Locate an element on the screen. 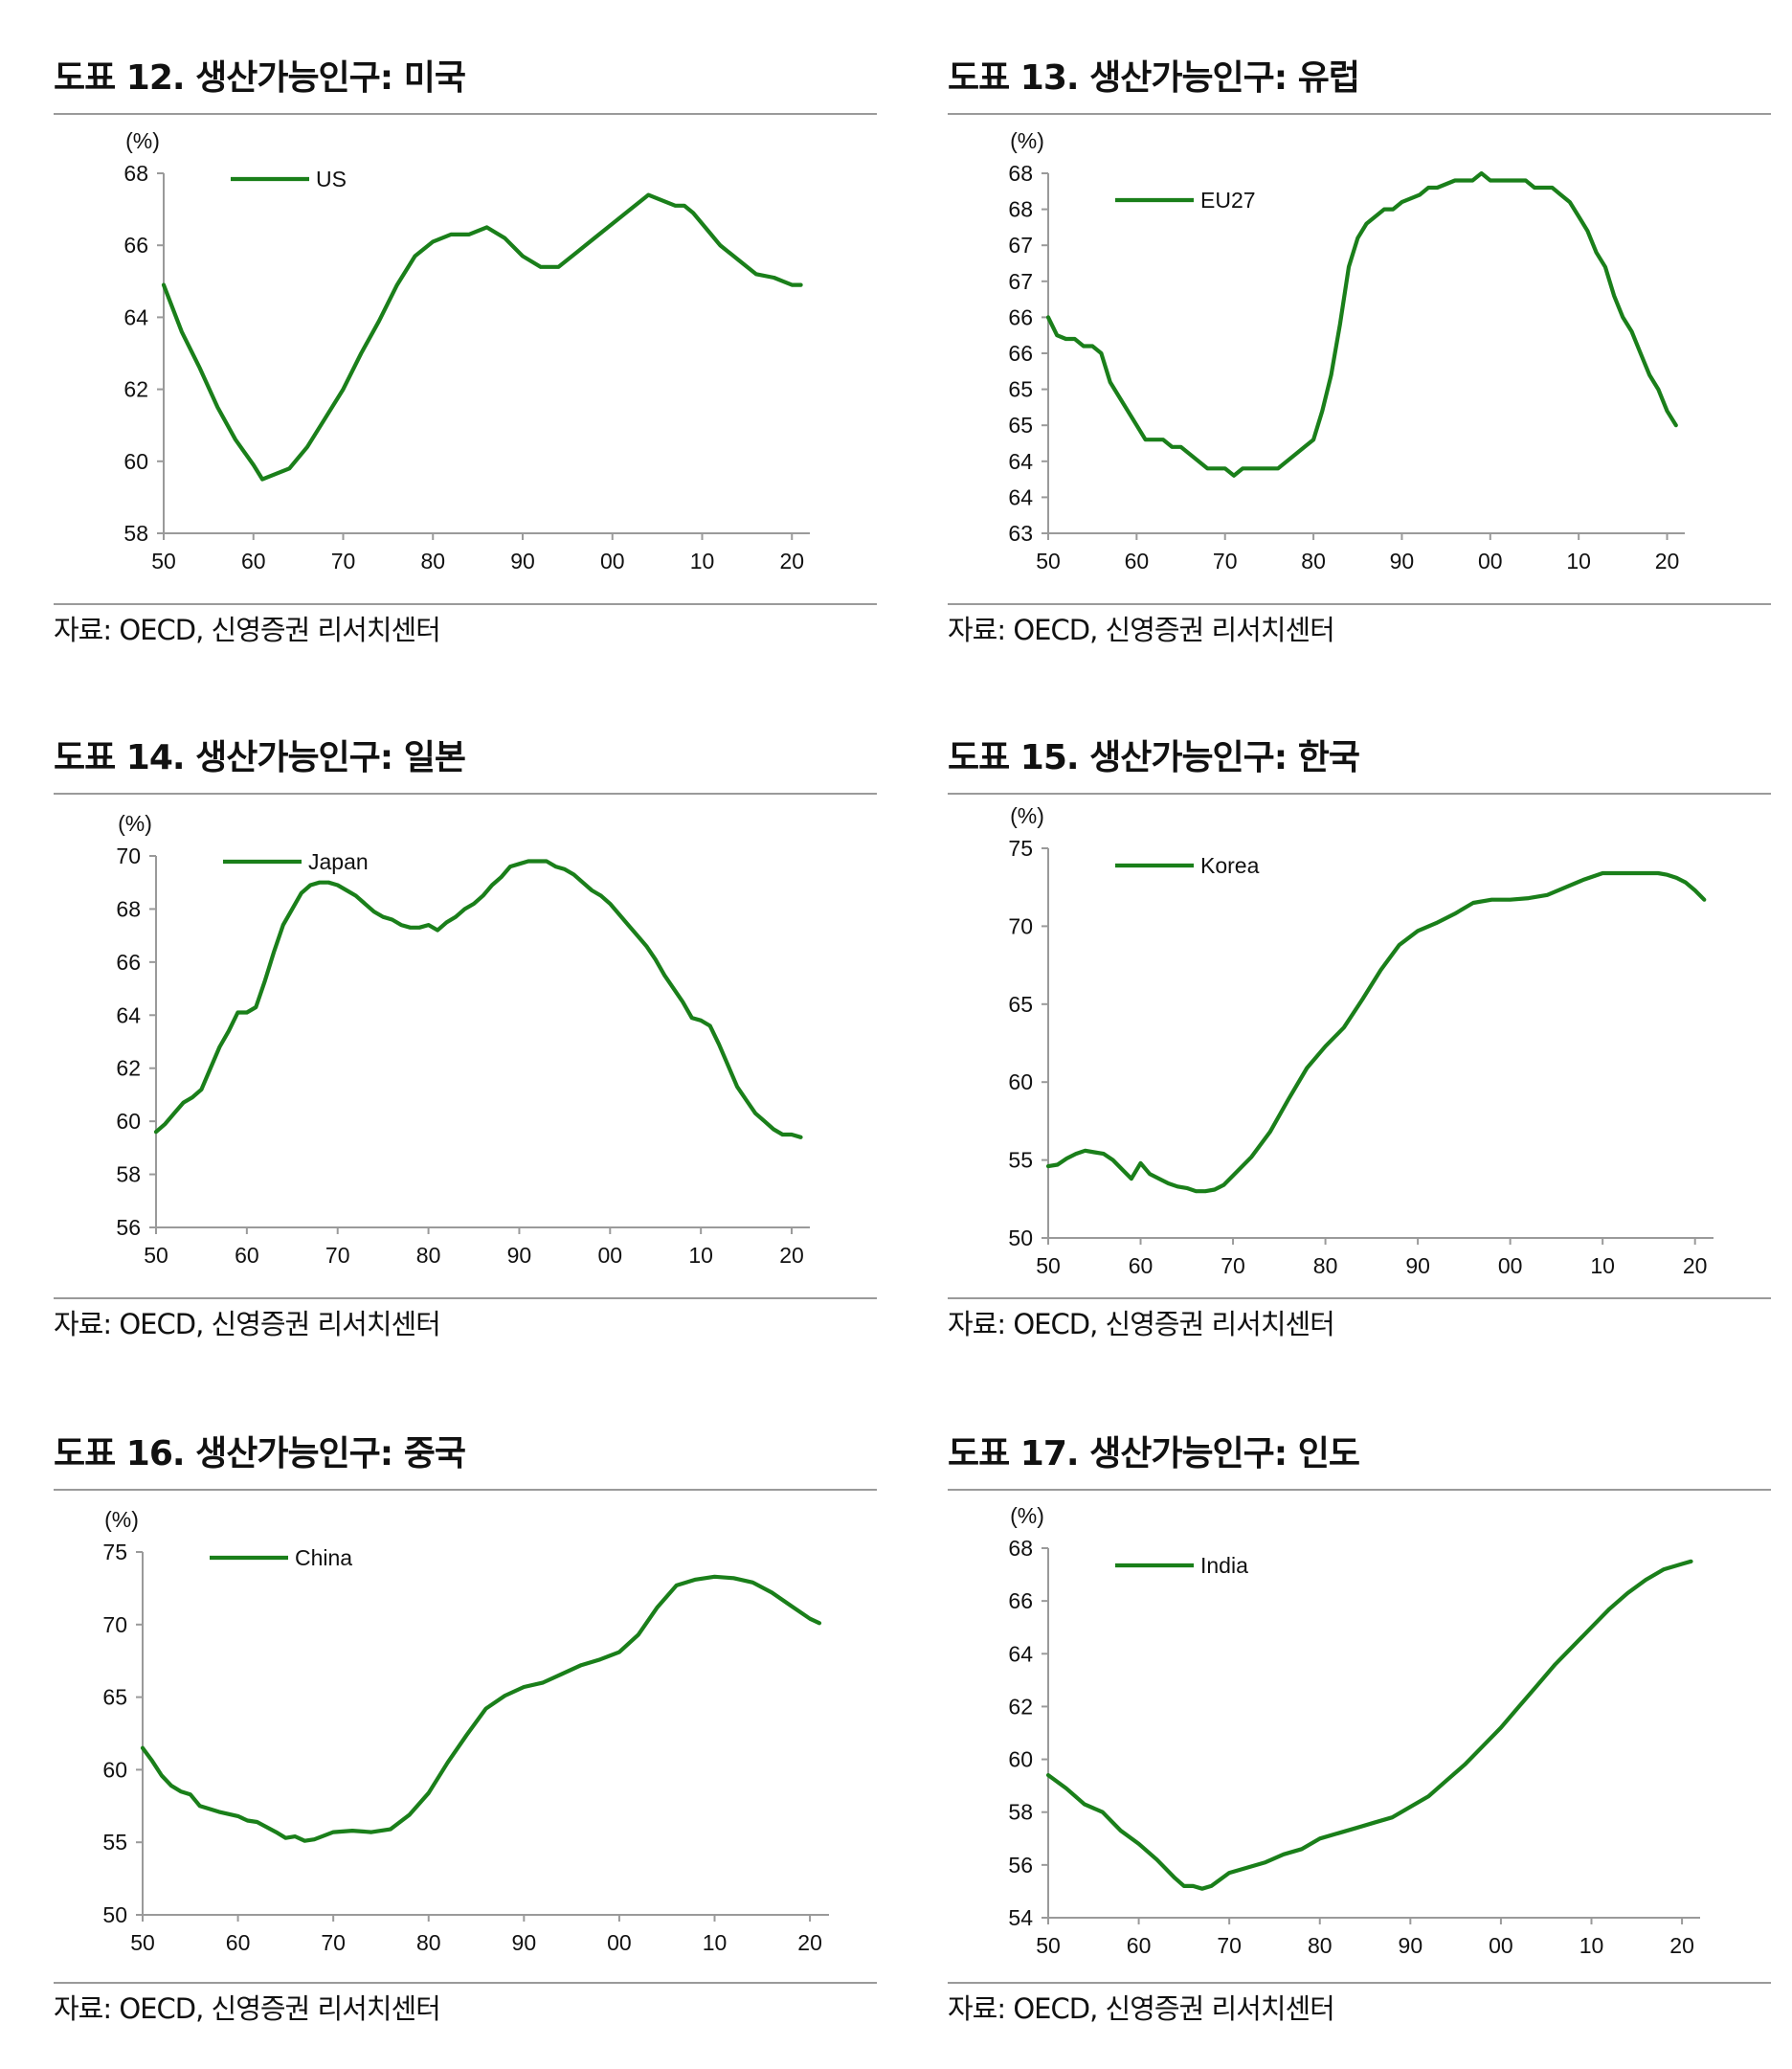 This screenshot has width=1792, height=2069. chart-title: 도표 16. 생산가능인구: 중국 is located at coordinates (466, 1462).